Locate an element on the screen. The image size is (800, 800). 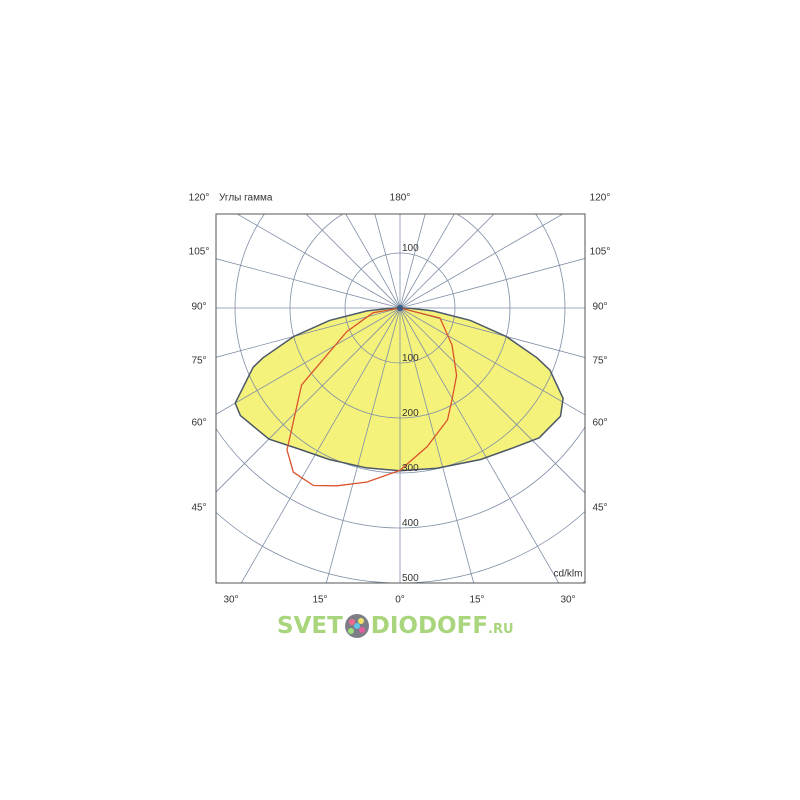
radial-tick-label: 300 is located at coordinates (410, 468).